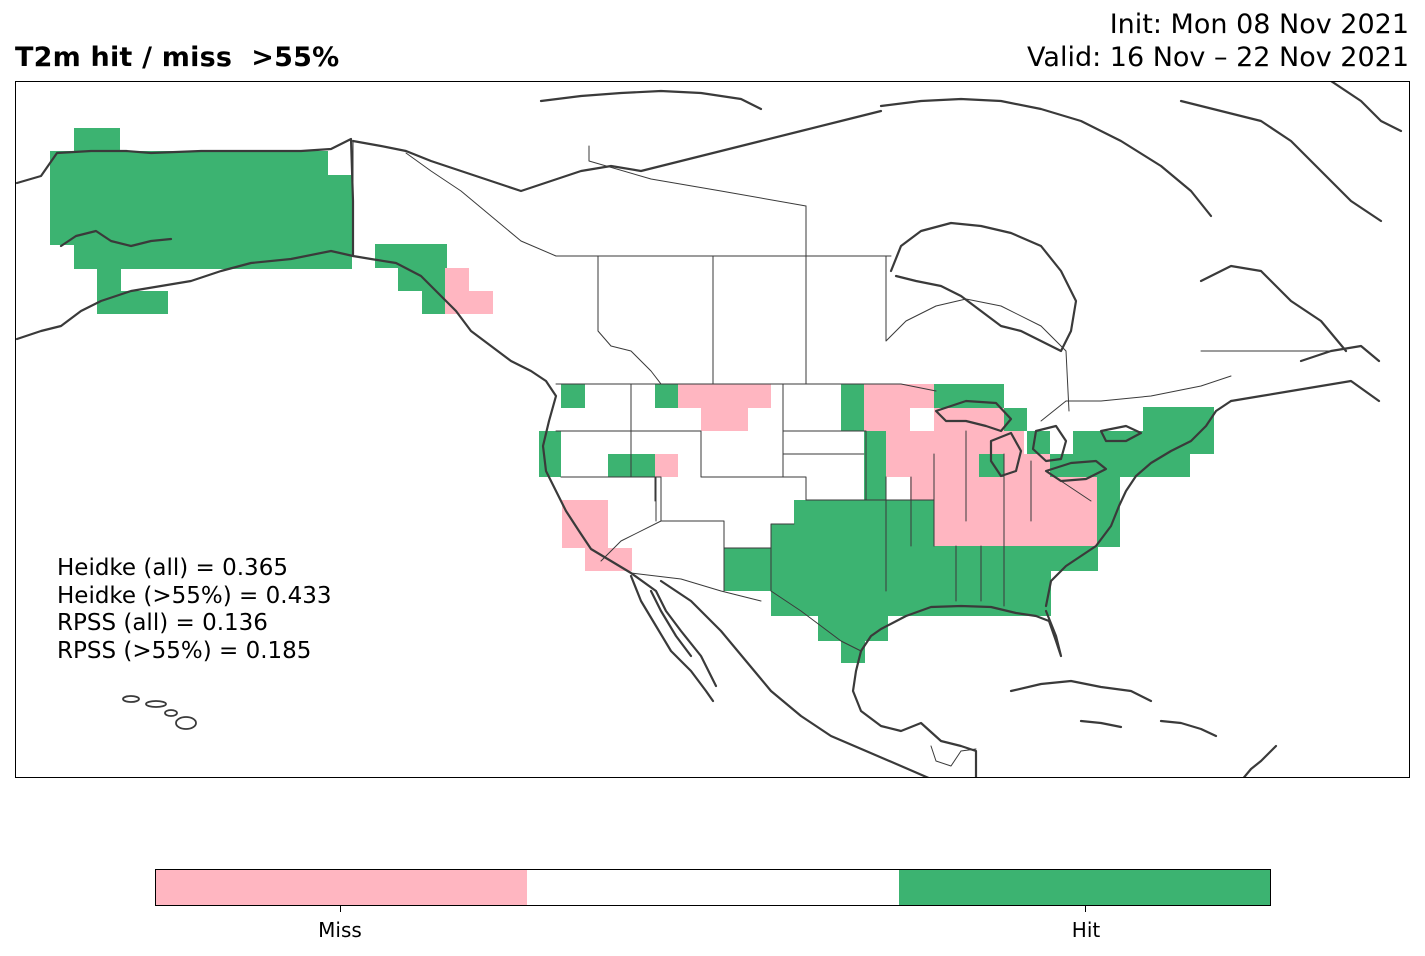 The width and height of the screenshot is (1425, 956). I want to click on heidke-55-score: Heidke (>55%) = 0.433, so click(194, 595).